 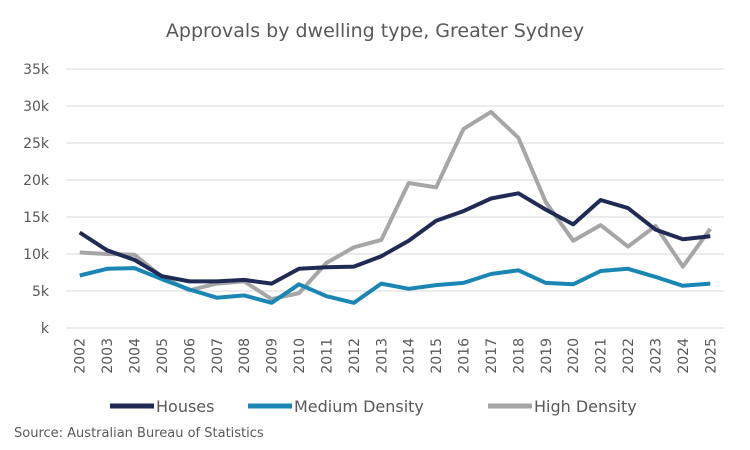 What do you see at coordinates (139, 433) in the screenshot?
I see `source-note: Source: Australian Bureau of Statistics` at bounding box center [139, 433].